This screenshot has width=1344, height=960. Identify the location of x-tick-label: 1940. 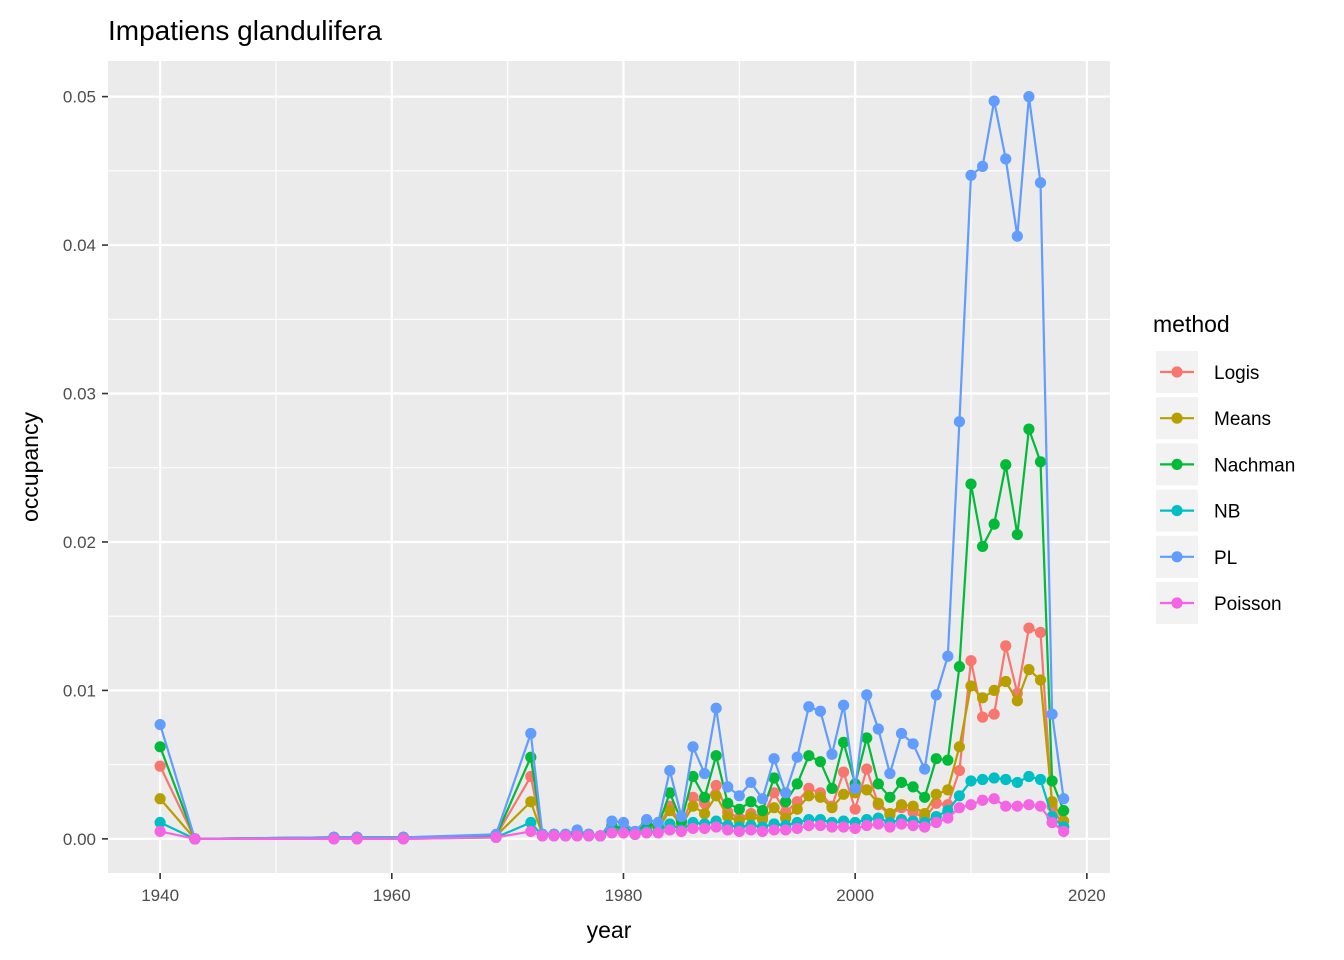
(160, 895).